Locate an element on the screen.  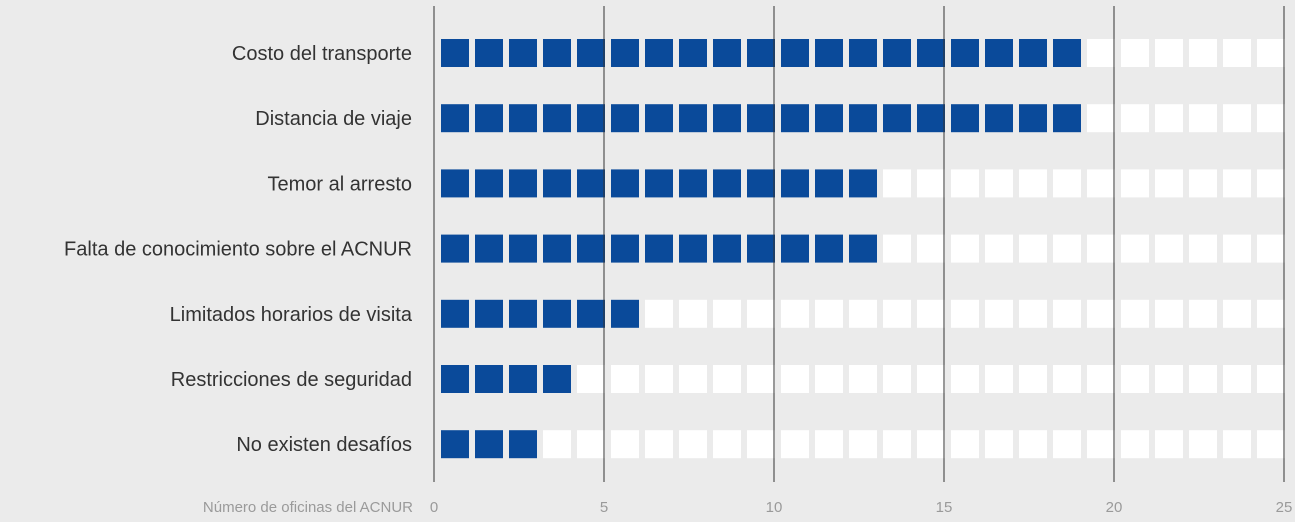
category-label: Temor al arresto is located at coordinates (340, 184).